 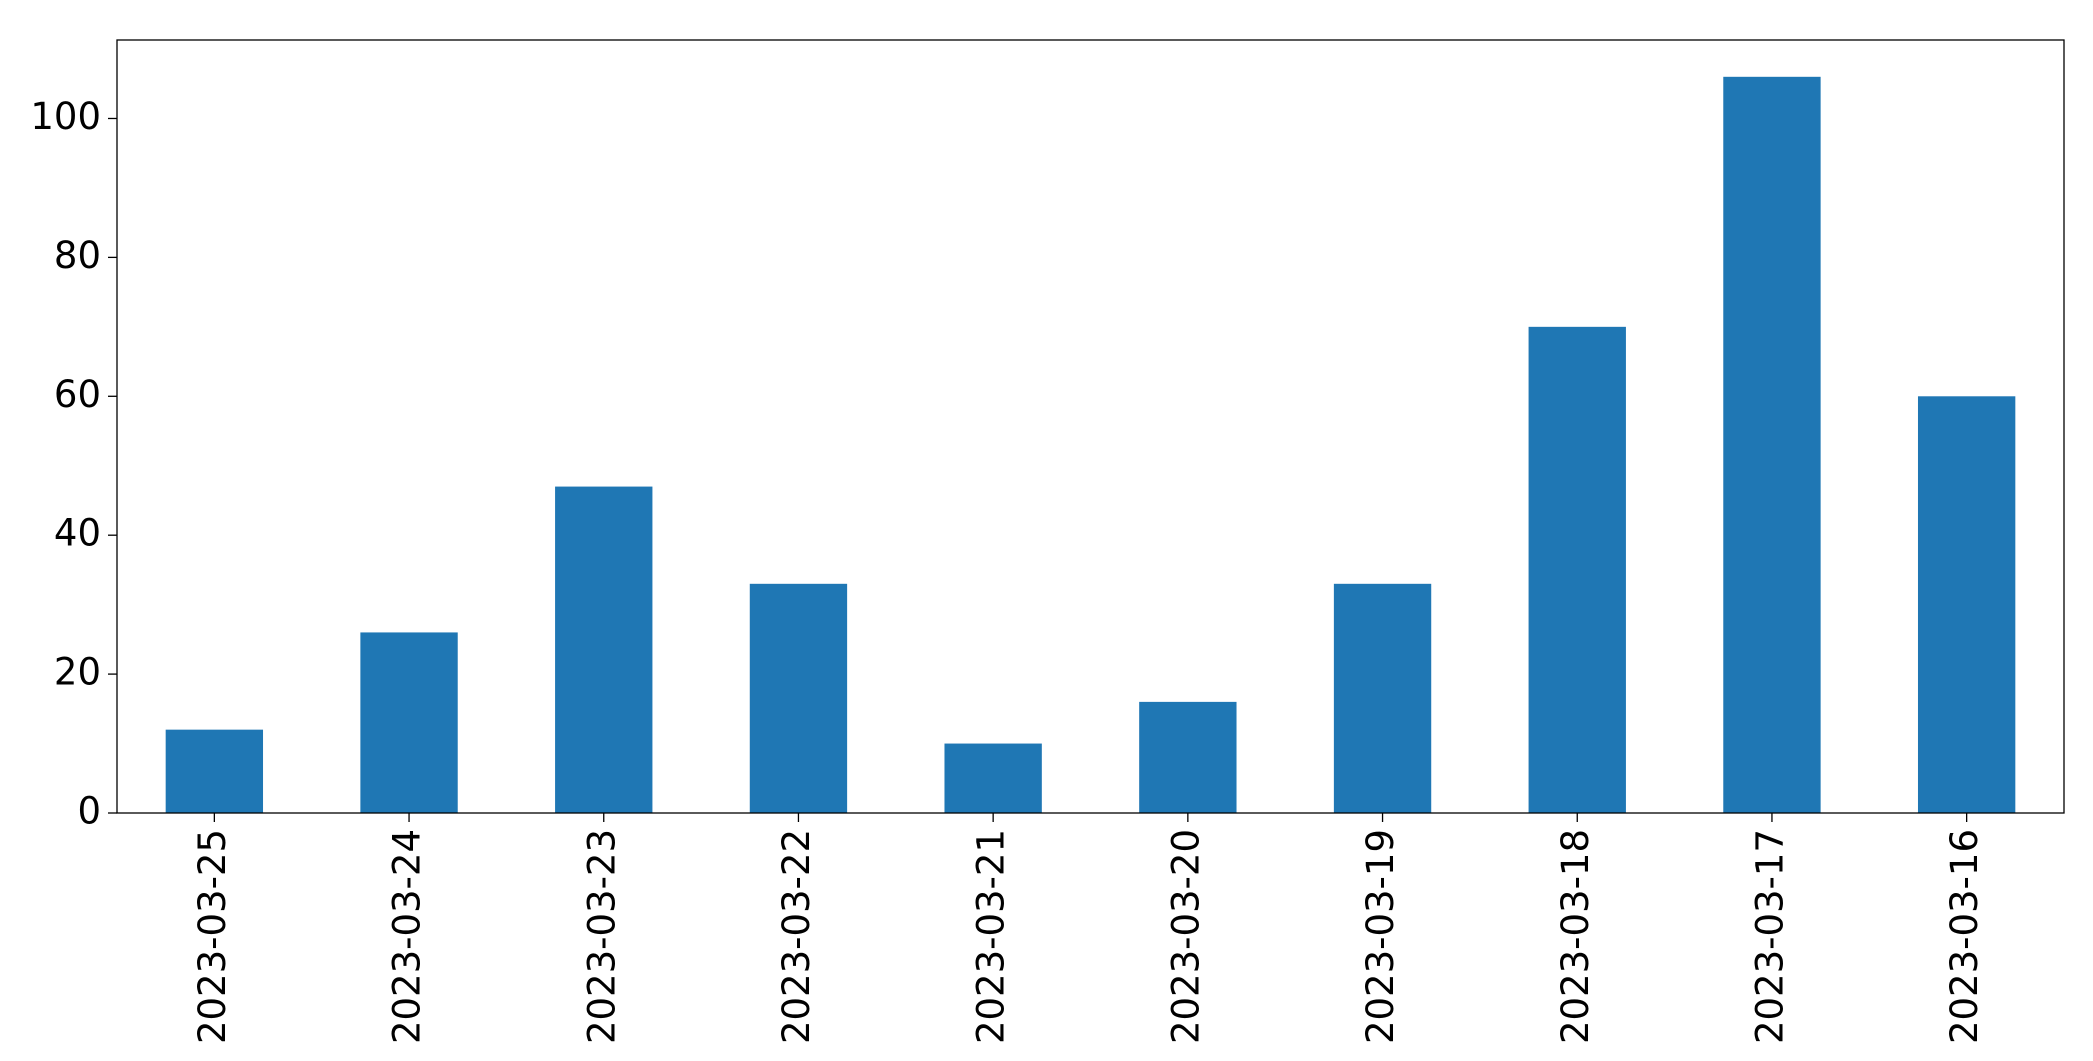 What do you see at coordinates (601, 936) in the screenshot?
I see `x-tick-label: 2023-03-23` at bounding box center [601, 936].